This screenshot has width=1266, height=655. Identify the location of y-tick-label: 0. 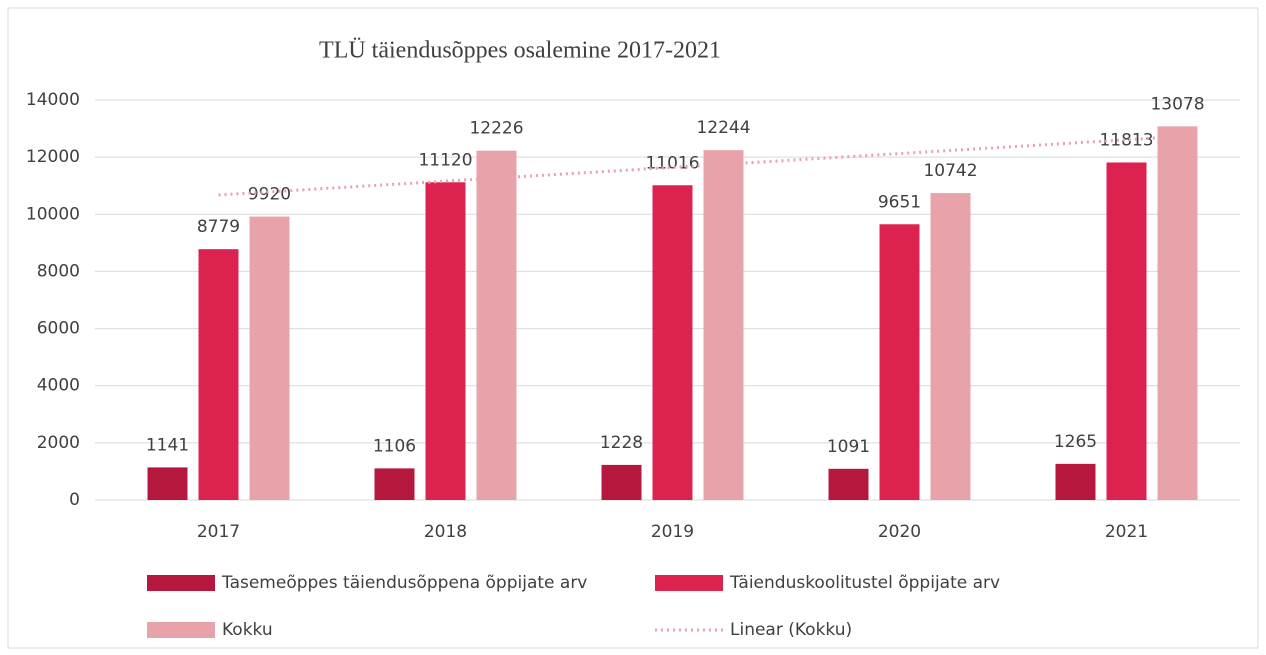
(74, 500).